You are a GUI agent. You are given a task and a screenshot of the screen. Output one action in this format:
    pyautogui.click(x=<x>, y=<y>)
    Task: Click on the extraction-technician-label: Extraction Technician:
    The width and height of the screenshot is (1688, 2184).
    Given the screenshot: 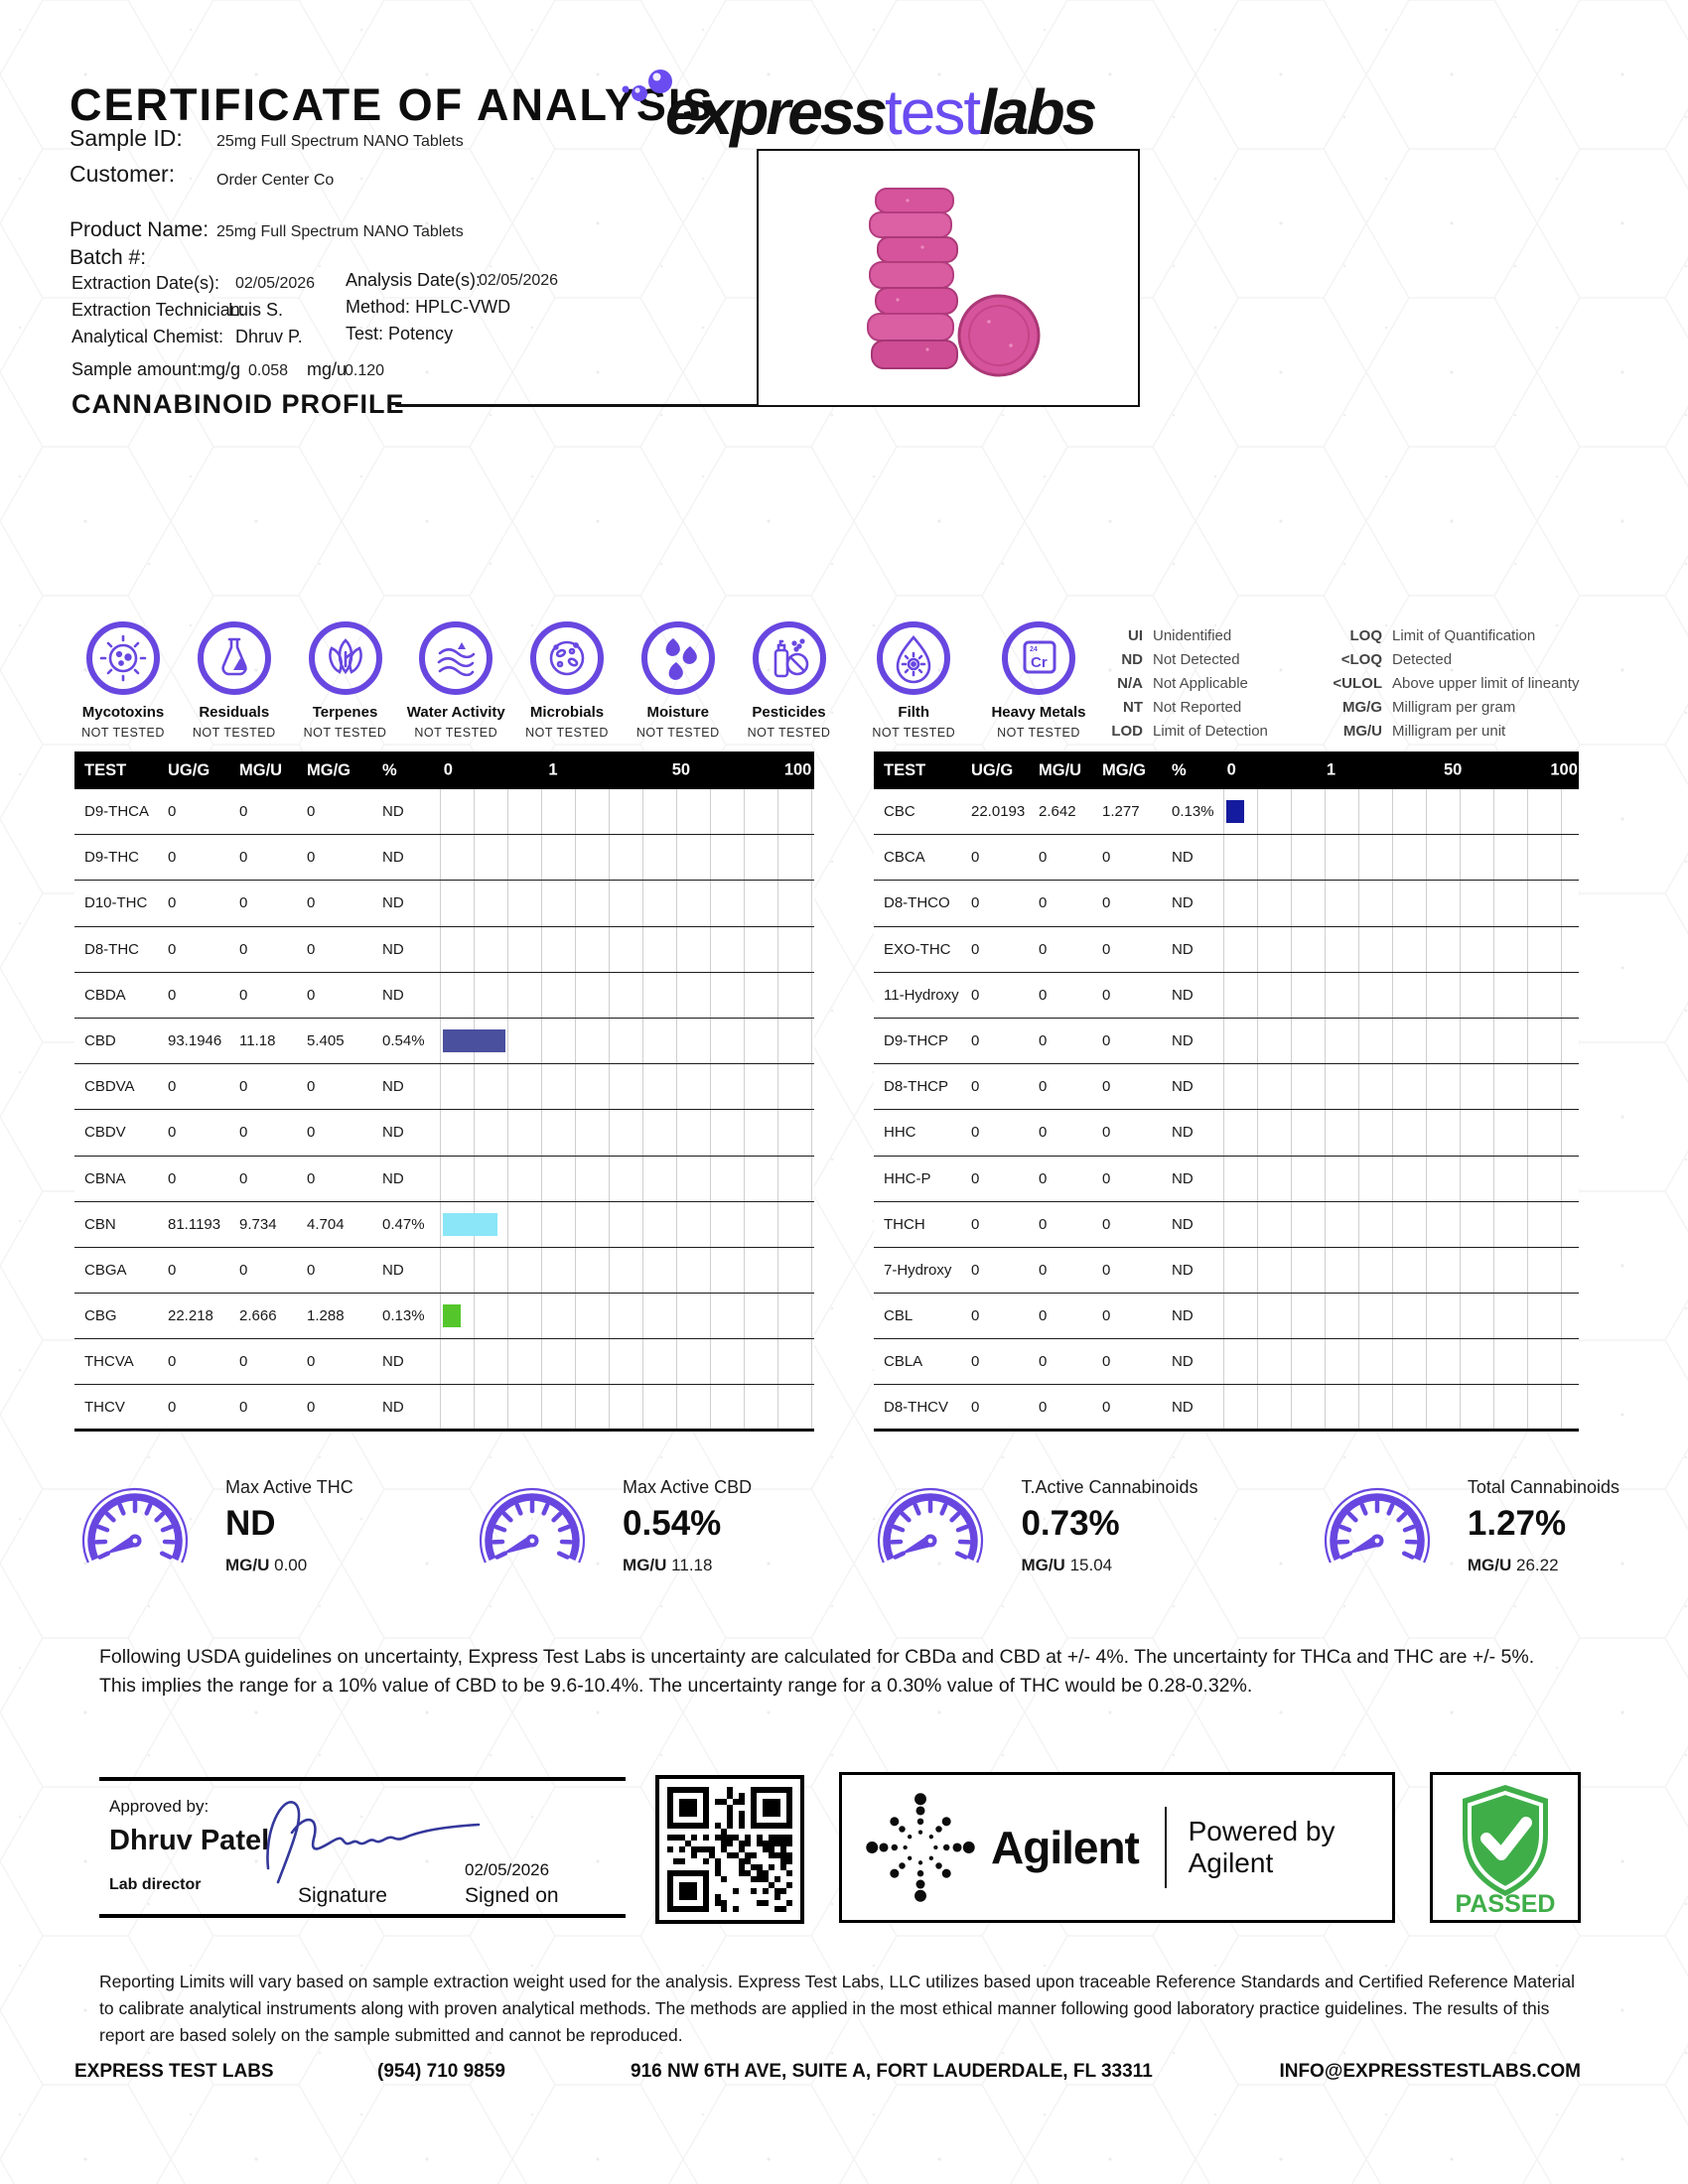 What is the action you would take?
    pyautogui.click(x=158, y=310)
    